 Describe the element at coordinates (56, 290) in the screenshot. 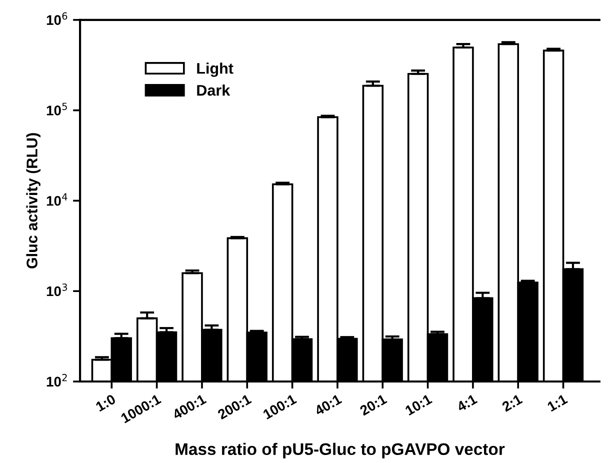

I see `y-tick-label: 10$^{3}$` at that location.